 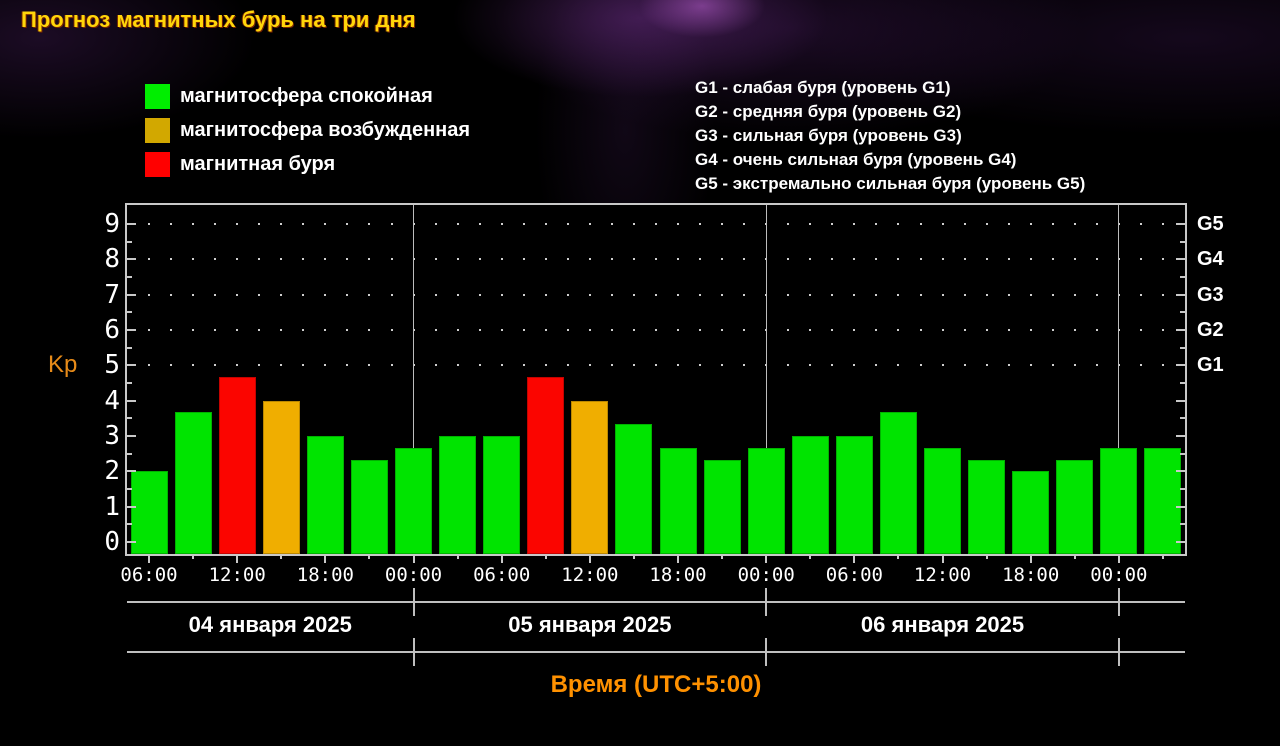 What do you see at coordinates (325, 130) in the screenshot?
I see `legend-item-label: магнитосфера возбужденная` at bounding box center [325, 130].